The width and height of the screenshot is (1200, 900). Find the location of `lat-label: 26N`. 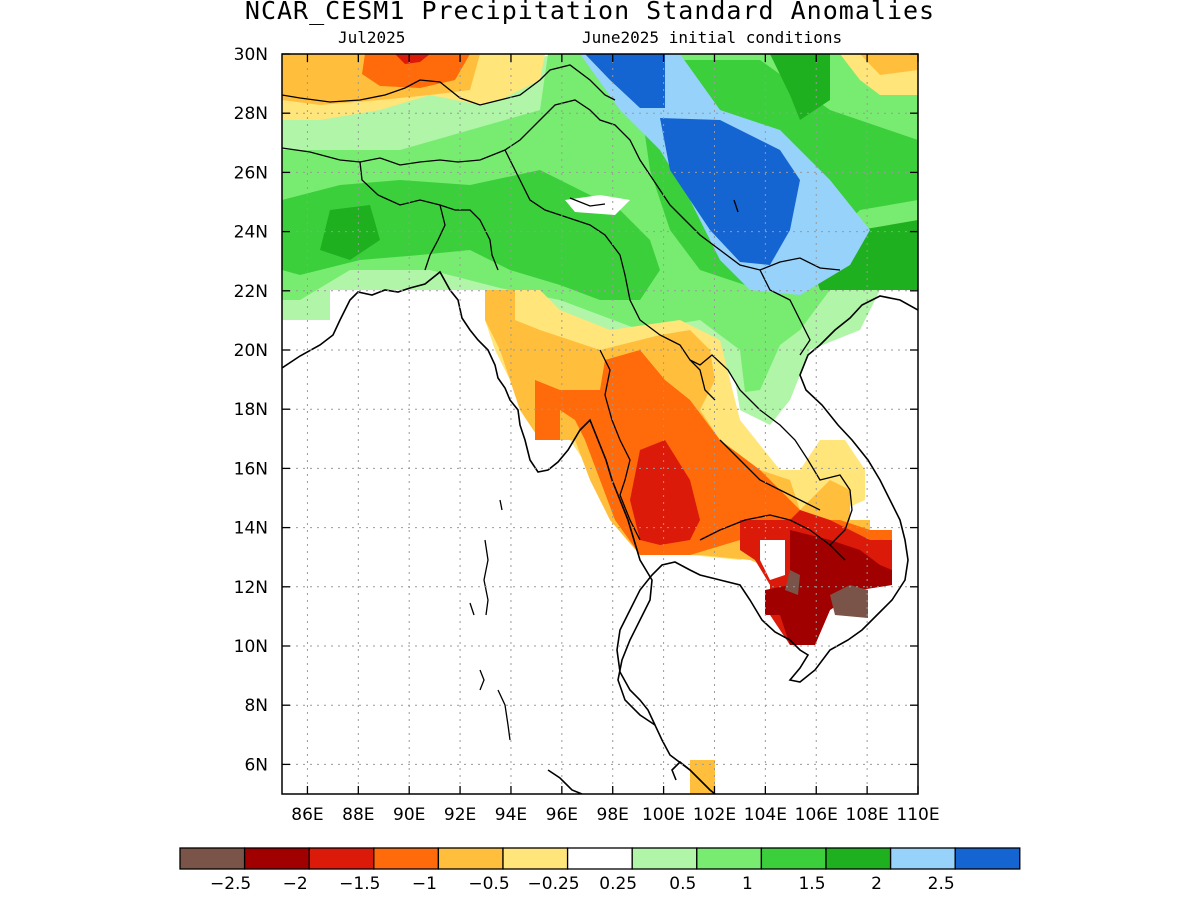

lat-label: 26N is located at coordinates (251, 173).